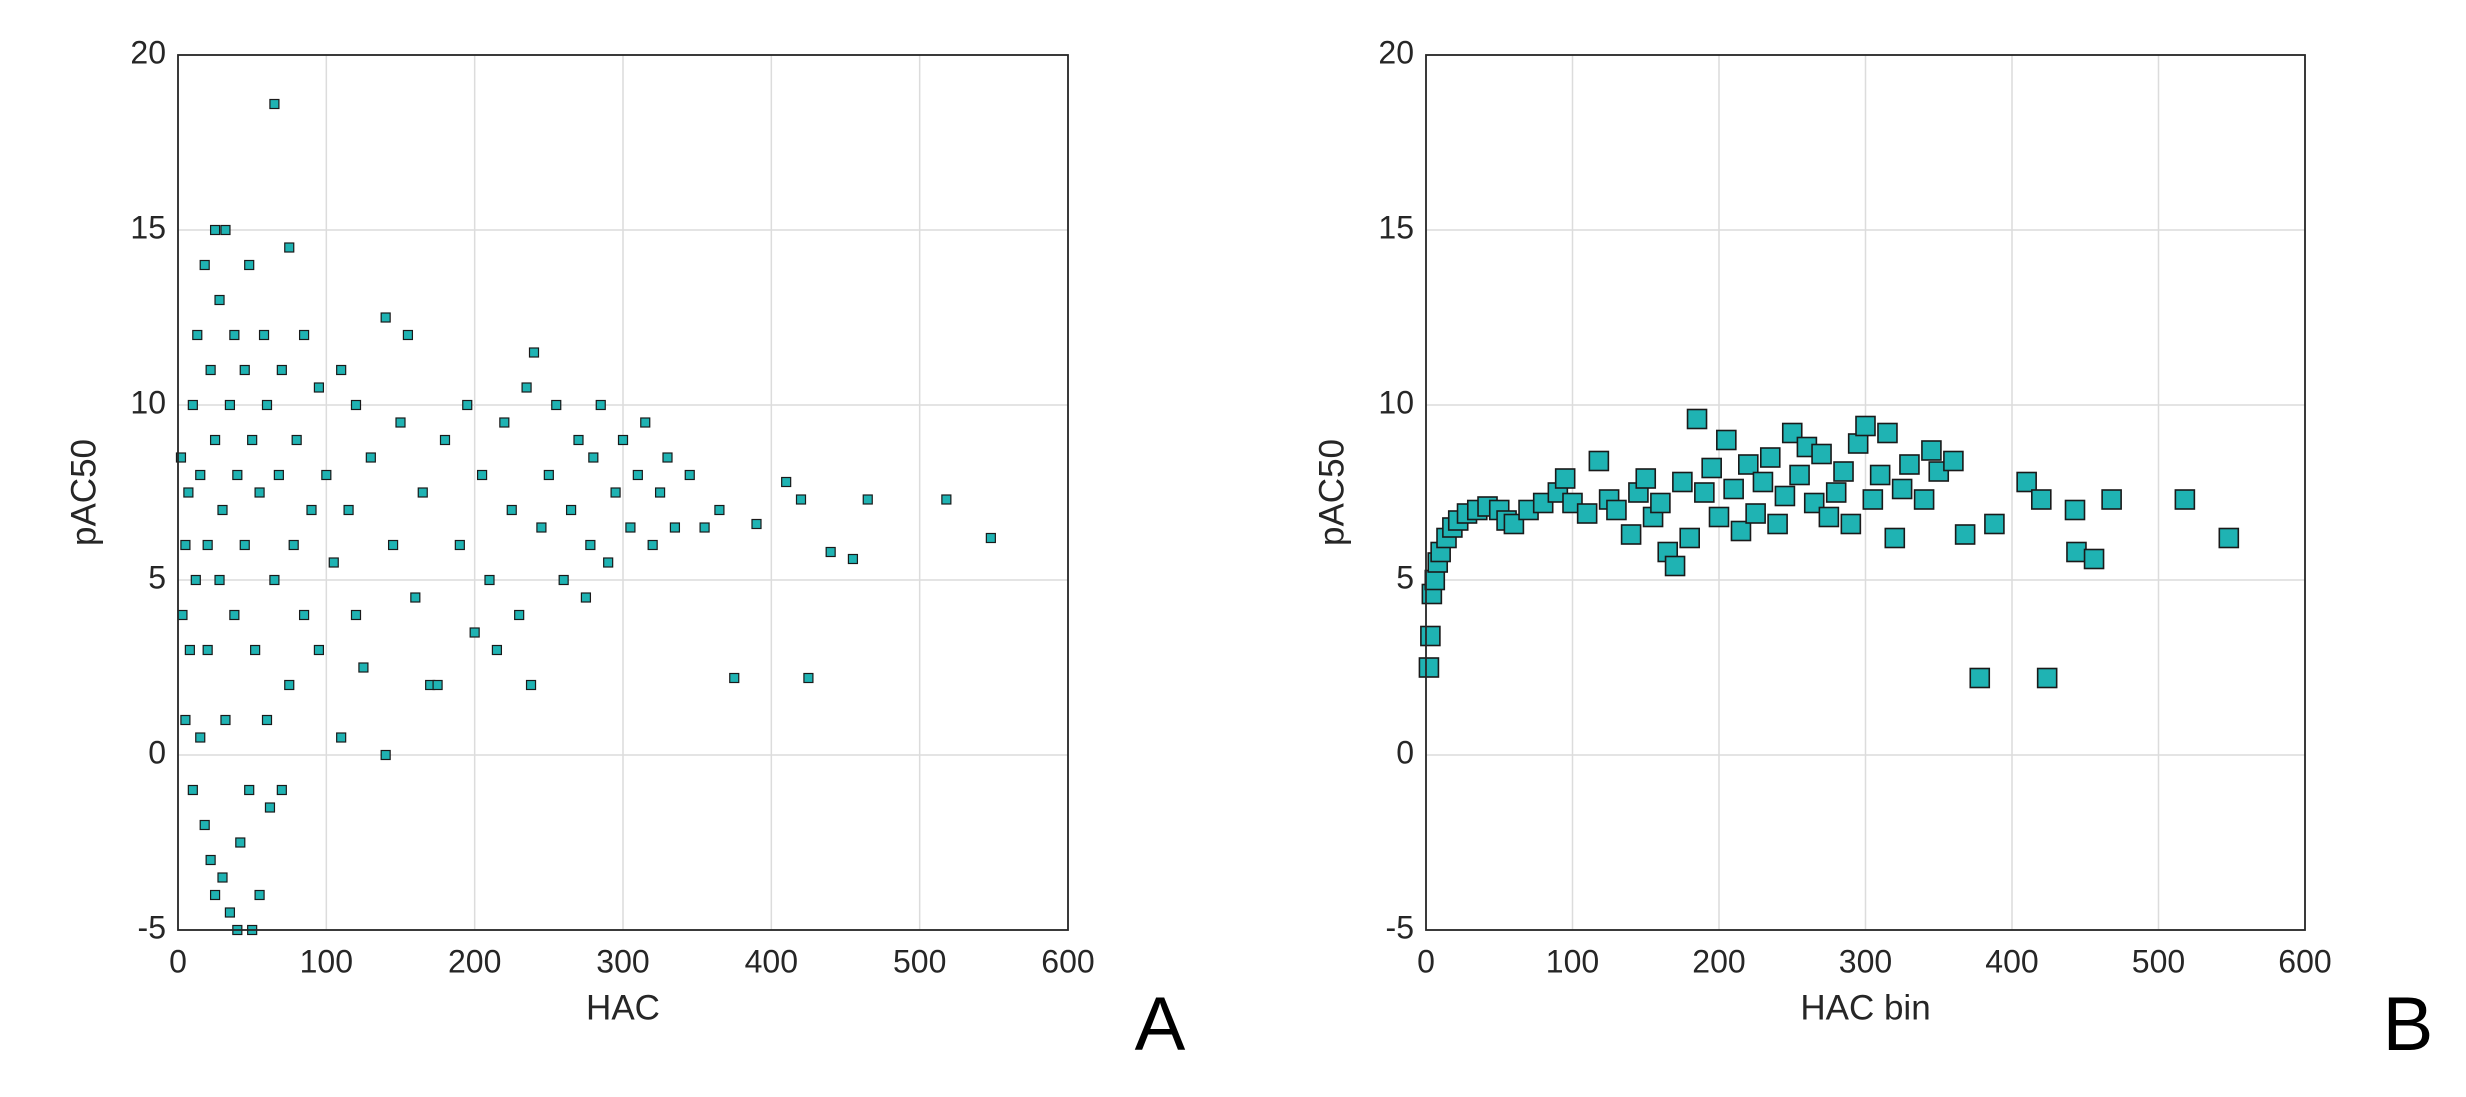 This screenshot has width=2466, height=1097. What do you see at coordinates (1718, 961) in the screenshot?
I see `x-tick-label: 200` at bounding box center [1718, 961].